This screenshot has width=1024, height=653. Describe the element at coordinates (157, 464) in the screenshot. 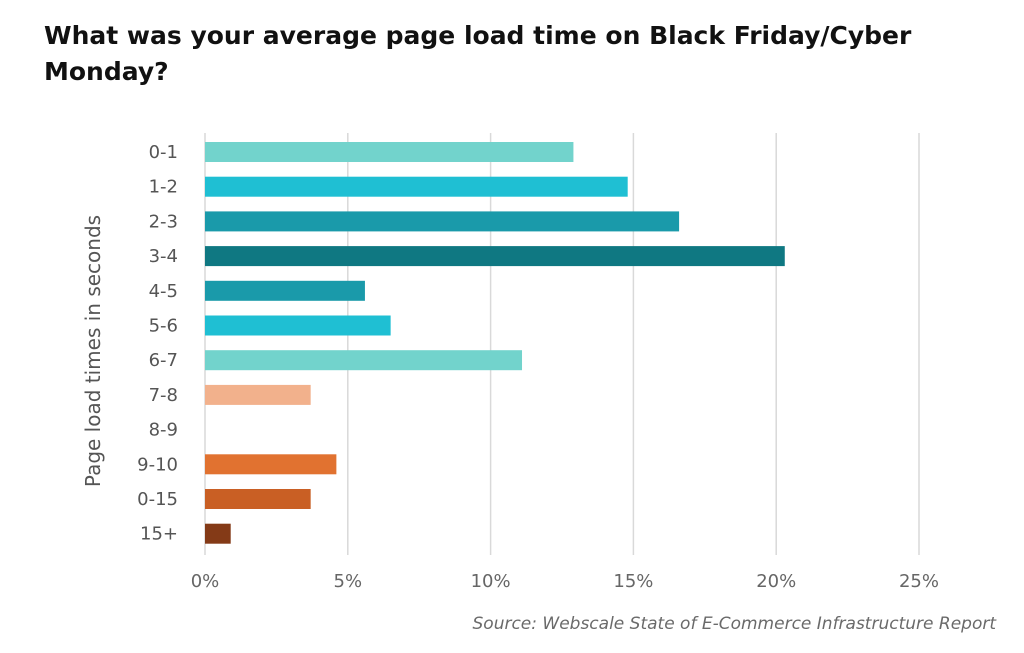

I see `y-tick-label: 9-10` at that location.